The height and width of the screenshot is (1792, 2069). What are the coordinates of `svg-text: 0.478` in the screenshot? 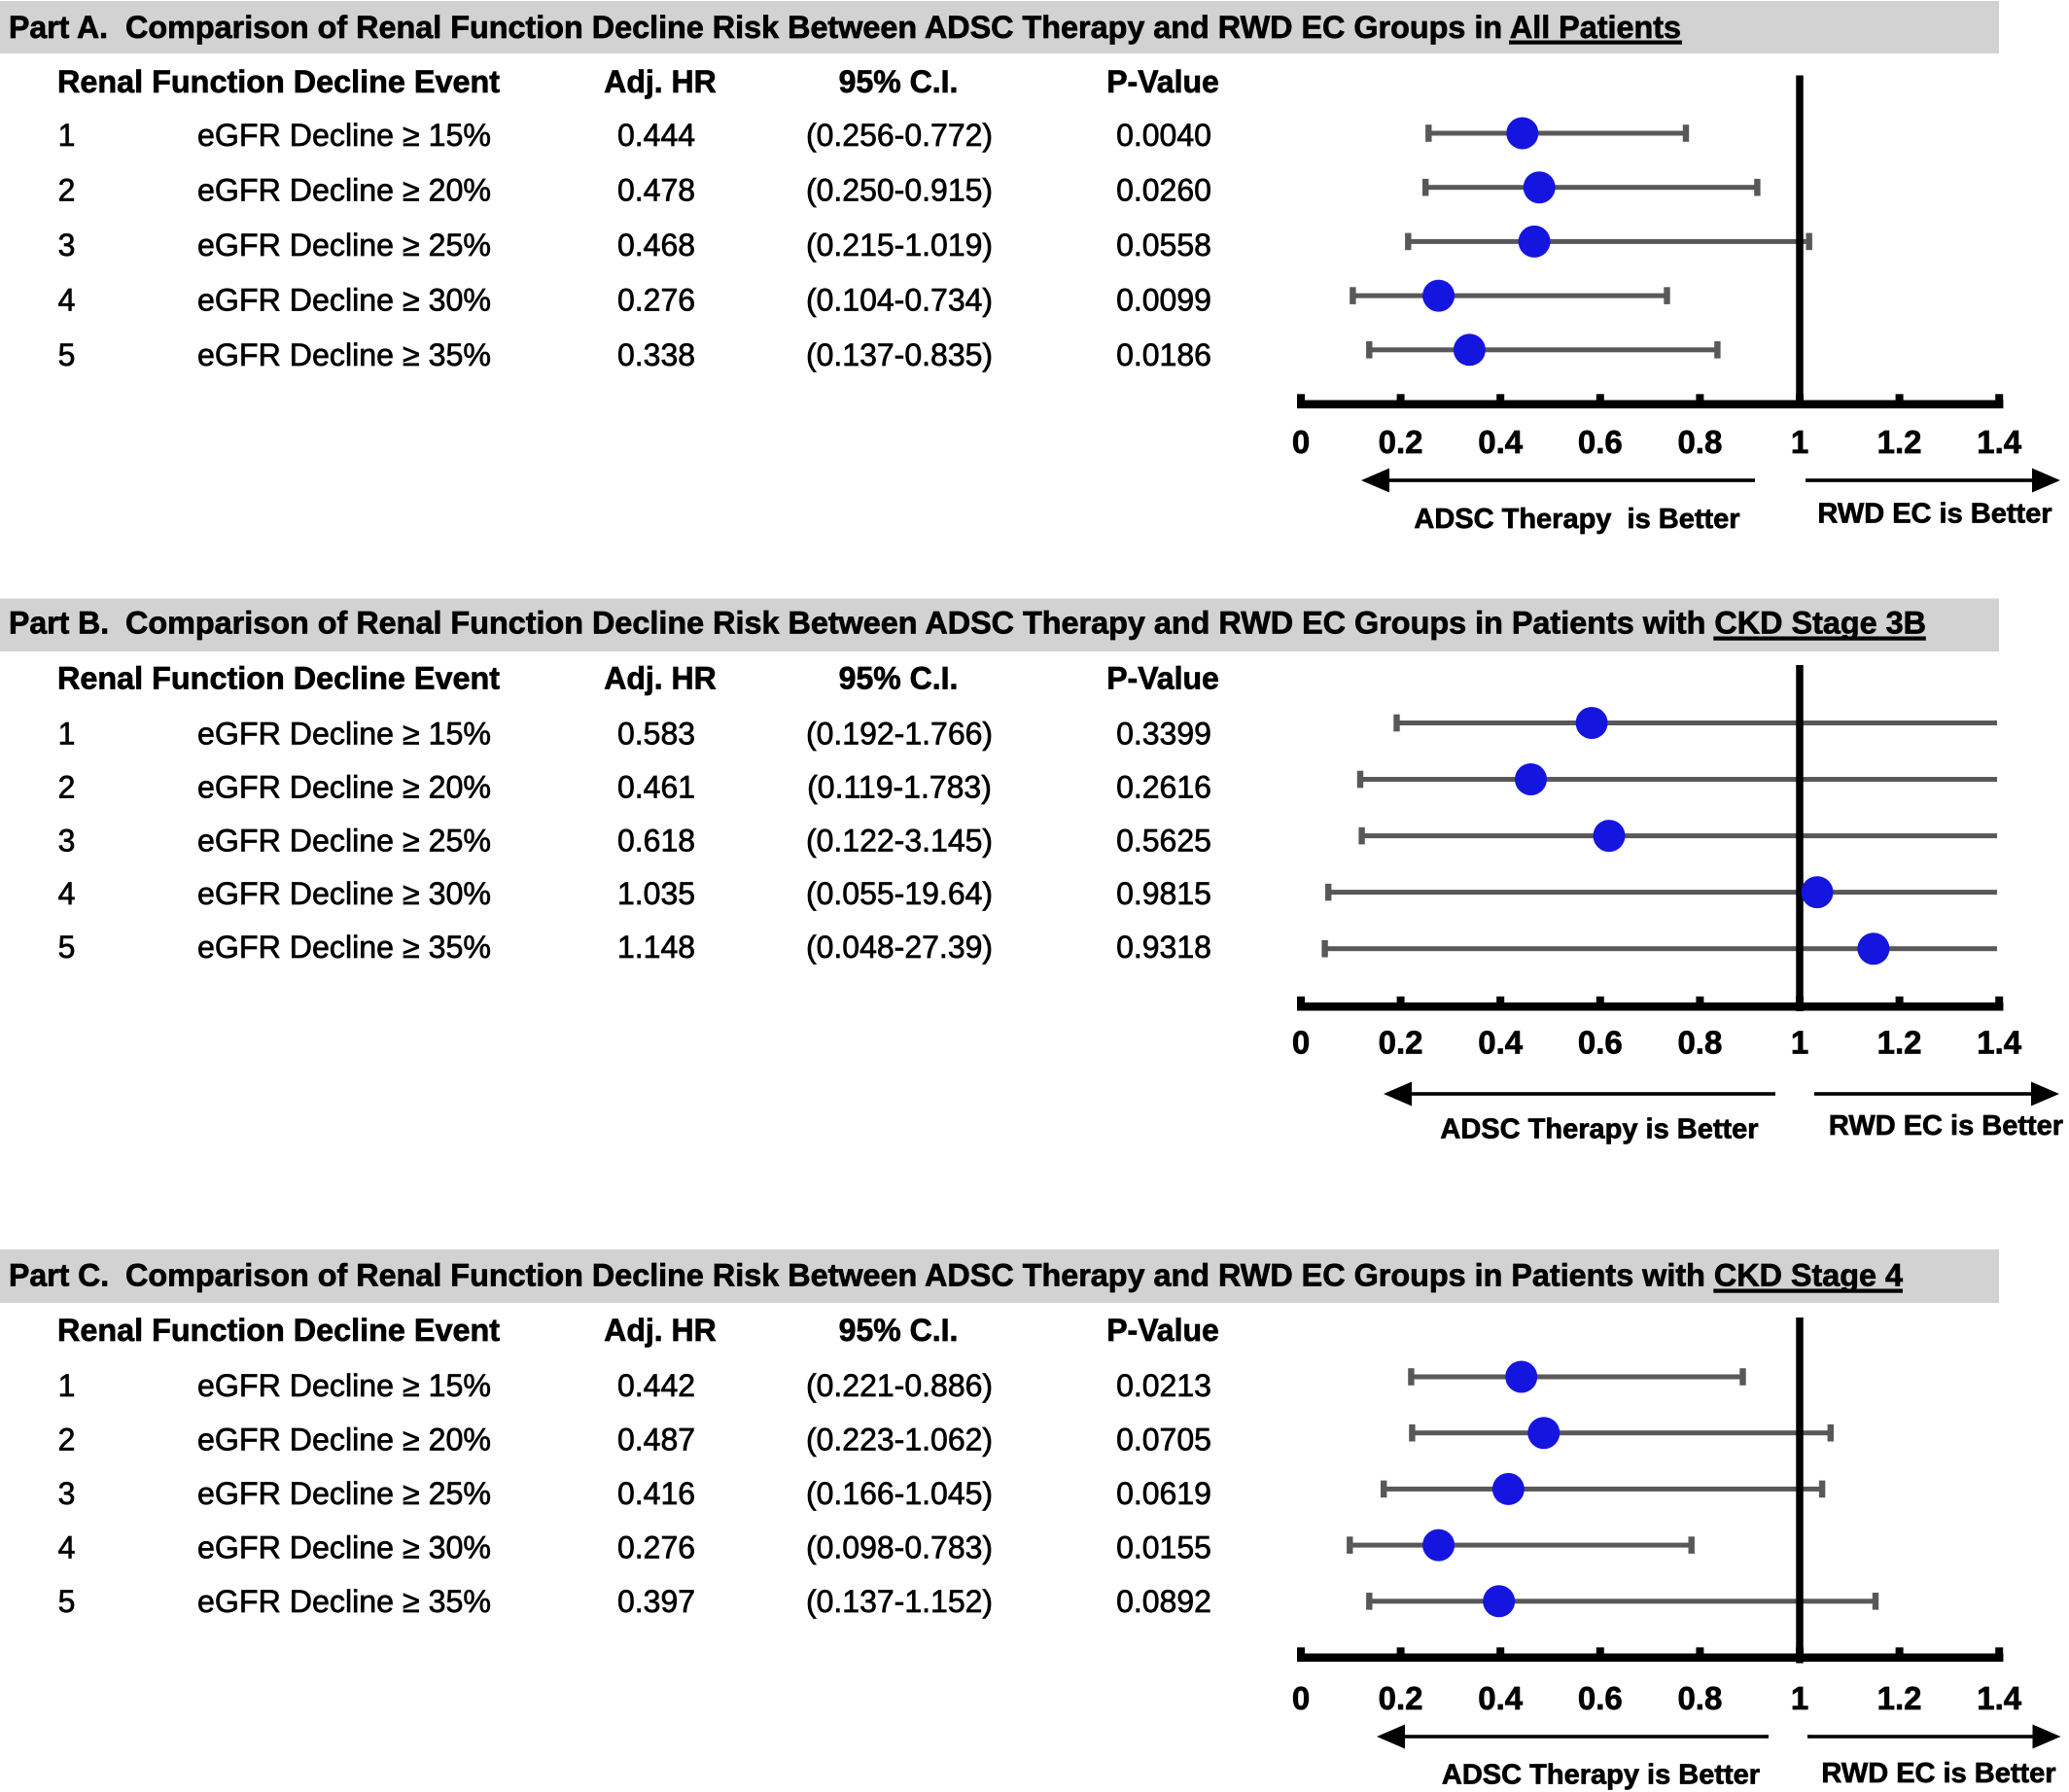 It's located at (656, 190).